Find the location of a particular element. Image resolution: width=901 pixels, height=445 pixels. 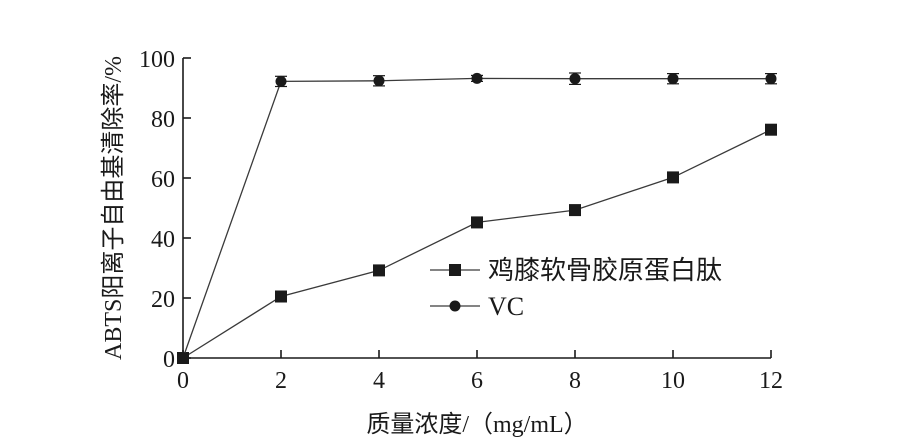

y-tick-label: 80 is located at coordinates (163, 120).